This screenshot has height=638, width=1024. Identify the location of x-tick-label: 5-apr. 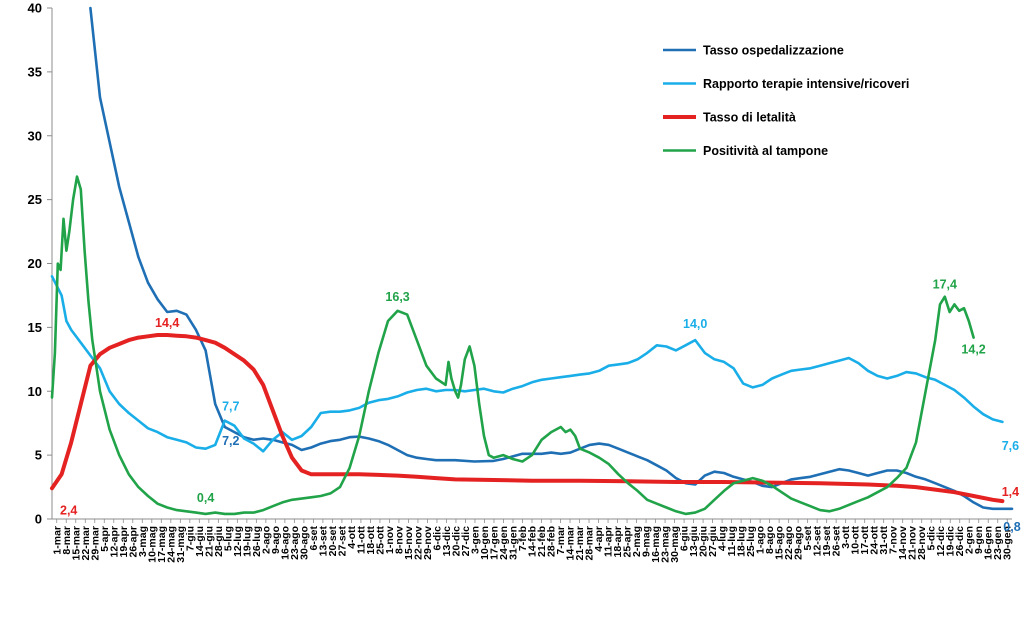
(105, 539).